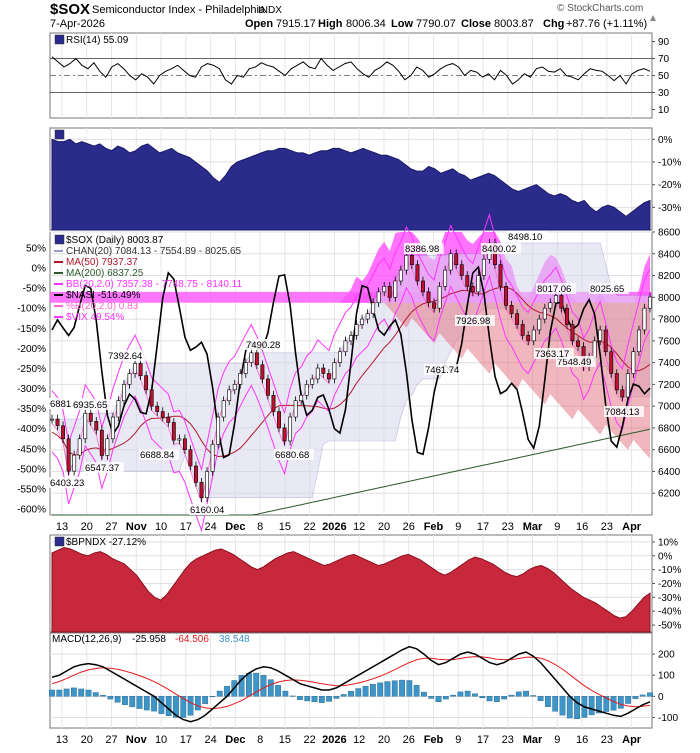  What do you see at coordinates (285, 527) in the screenshot?
I see `x-tick-label: 15` at bounding box center [285, 527].